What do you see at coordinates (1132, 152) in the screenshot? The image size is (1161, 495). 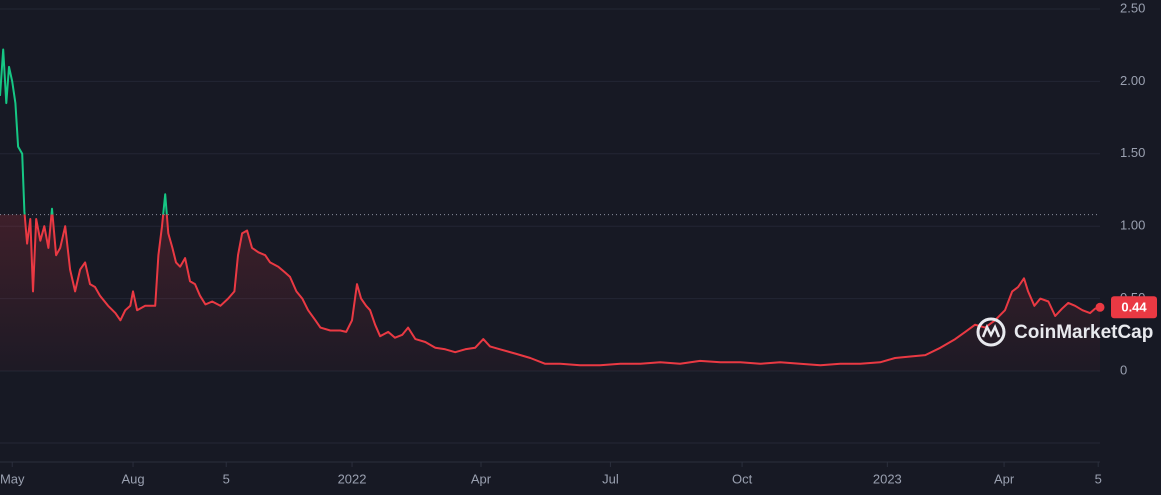 I see `y-tick-label: 1.50` at bounding box center [1132, 152].